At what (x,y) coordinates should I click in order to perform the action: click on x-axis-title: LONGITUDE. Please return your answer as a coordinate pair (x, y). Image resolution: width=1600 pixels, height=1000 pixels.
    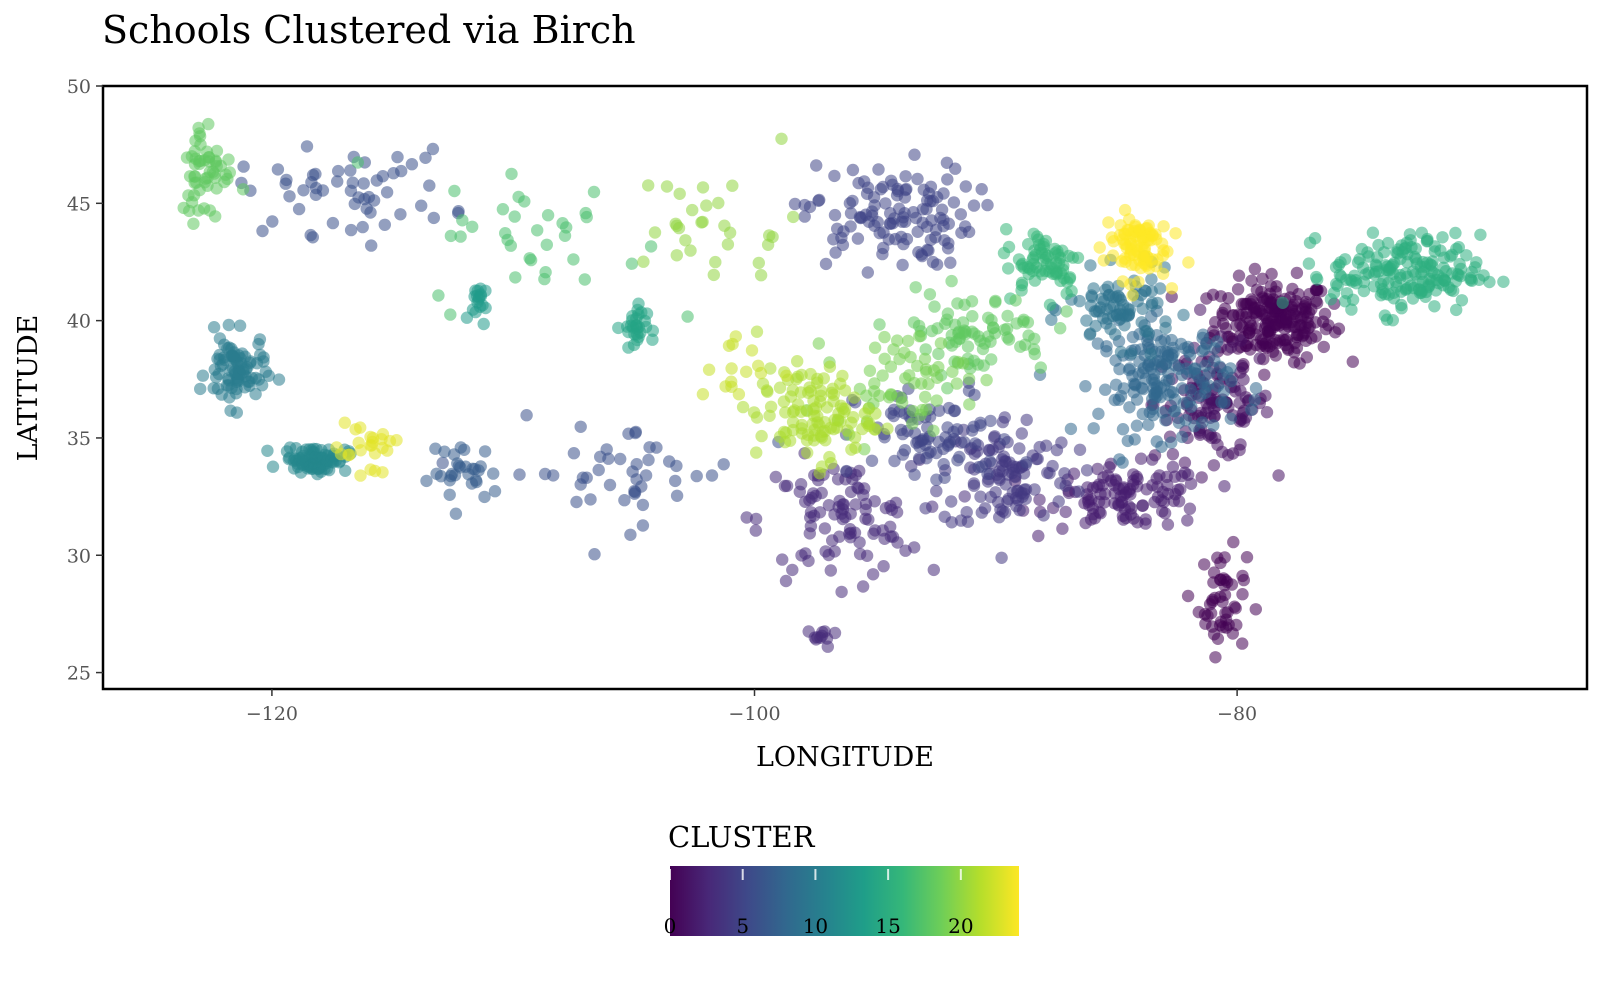
    Looking at the image, I should click on (845, 757).